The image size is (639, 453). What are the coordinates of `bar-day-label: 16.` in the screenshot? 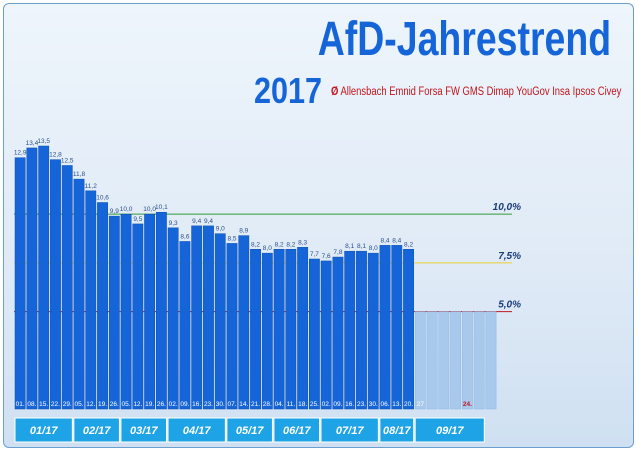 It's located at (349, 404).